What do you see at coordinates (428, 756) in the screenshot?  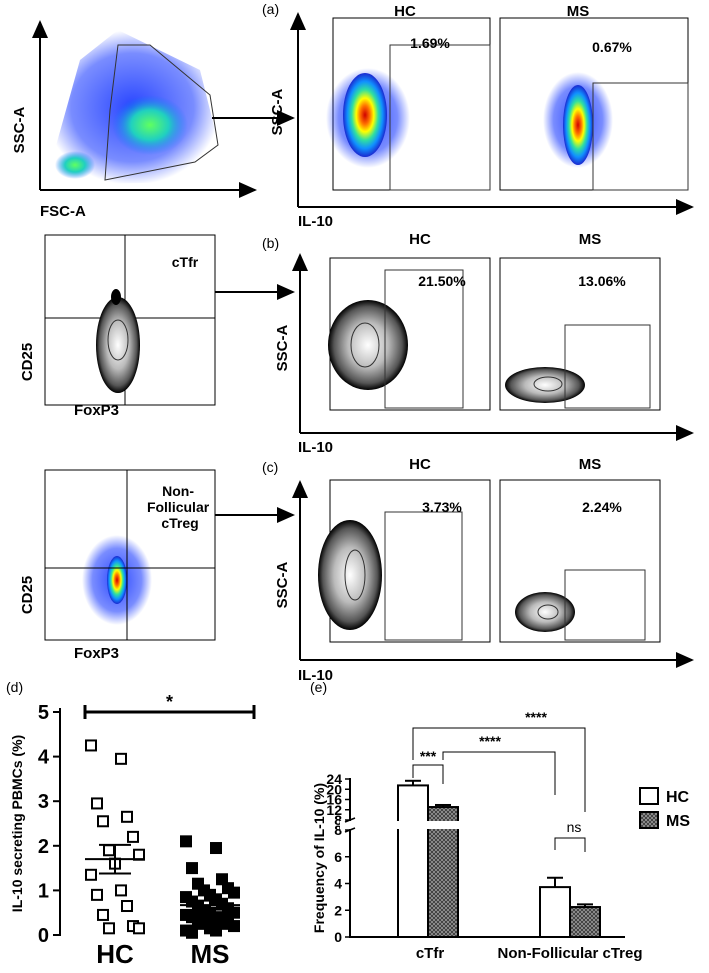 I see `significance-label: ***` at bounding box center [428, 756].